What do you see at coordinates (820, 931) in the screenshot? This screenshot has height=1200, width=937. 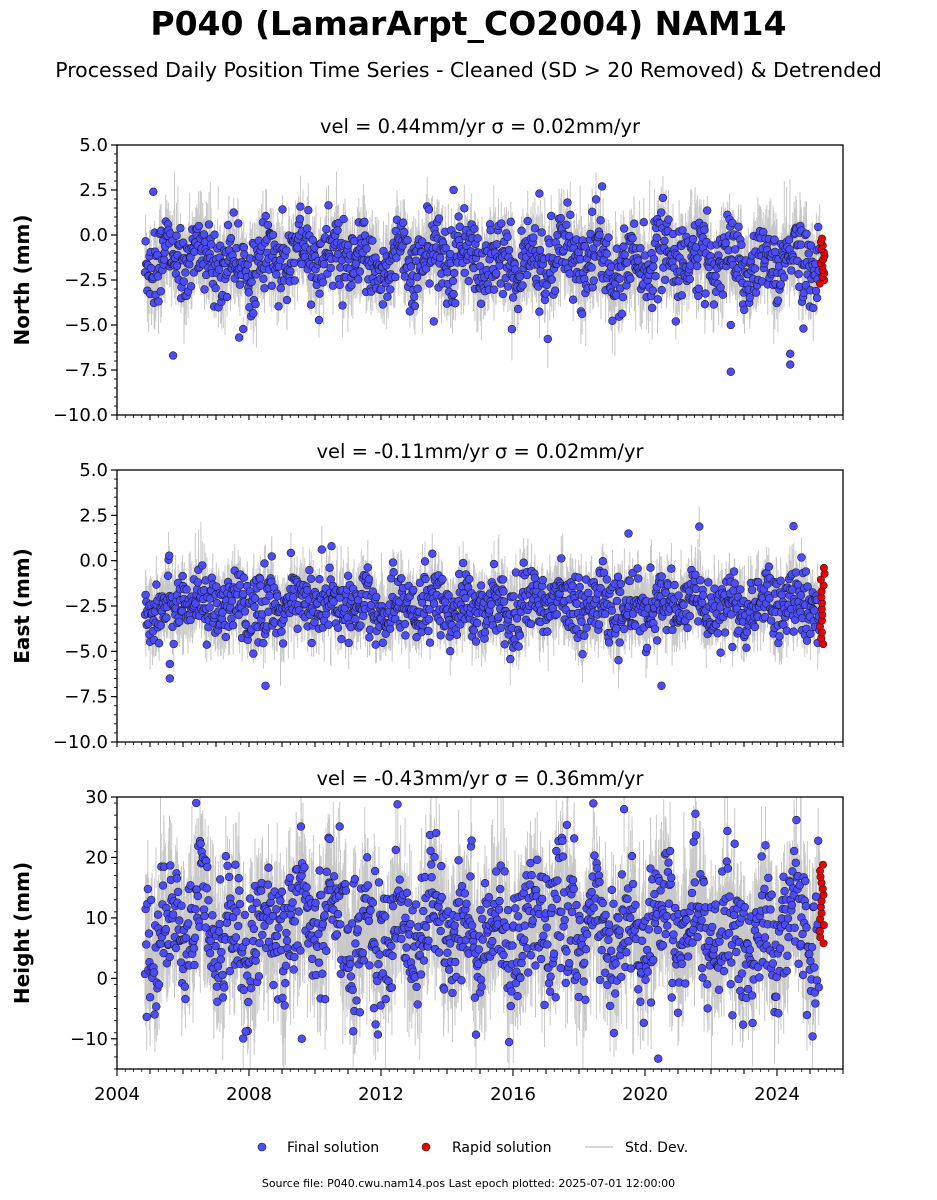 I see `height-rapid-point` at bounding box center [820, 931].